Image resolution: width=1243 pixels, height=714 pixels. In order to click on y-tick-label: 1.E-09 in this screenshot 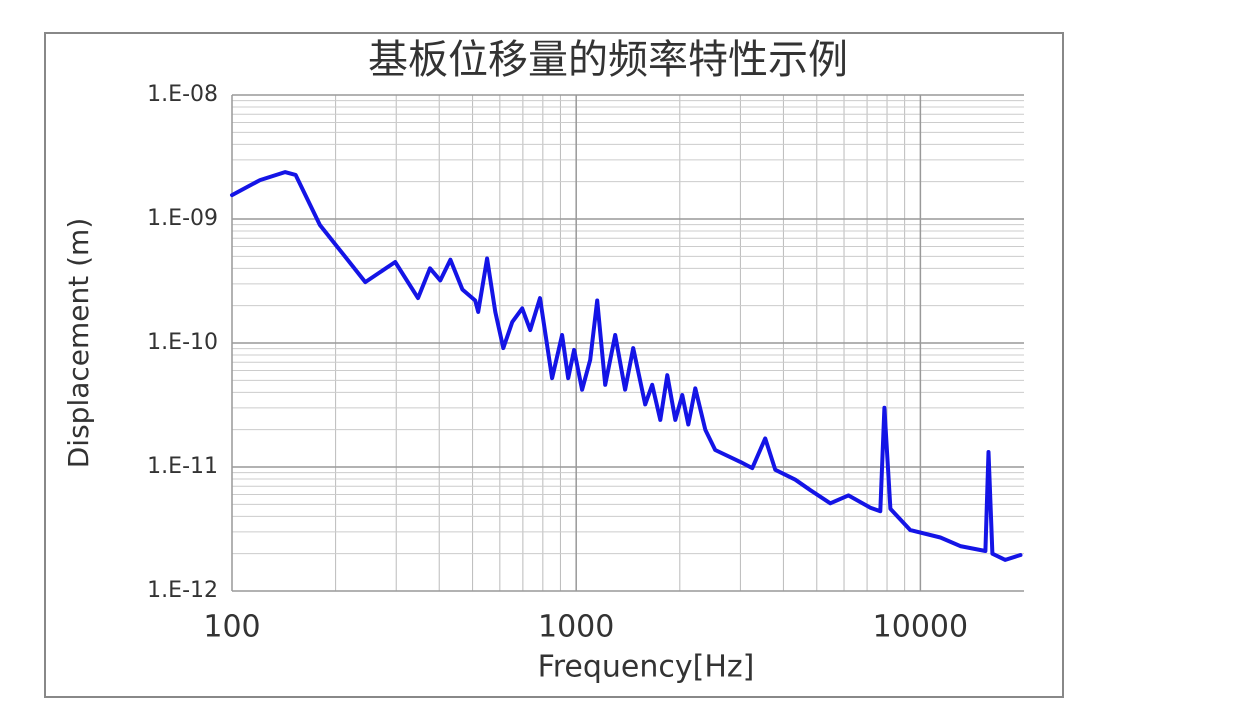, I will do `click(182, 218)`.